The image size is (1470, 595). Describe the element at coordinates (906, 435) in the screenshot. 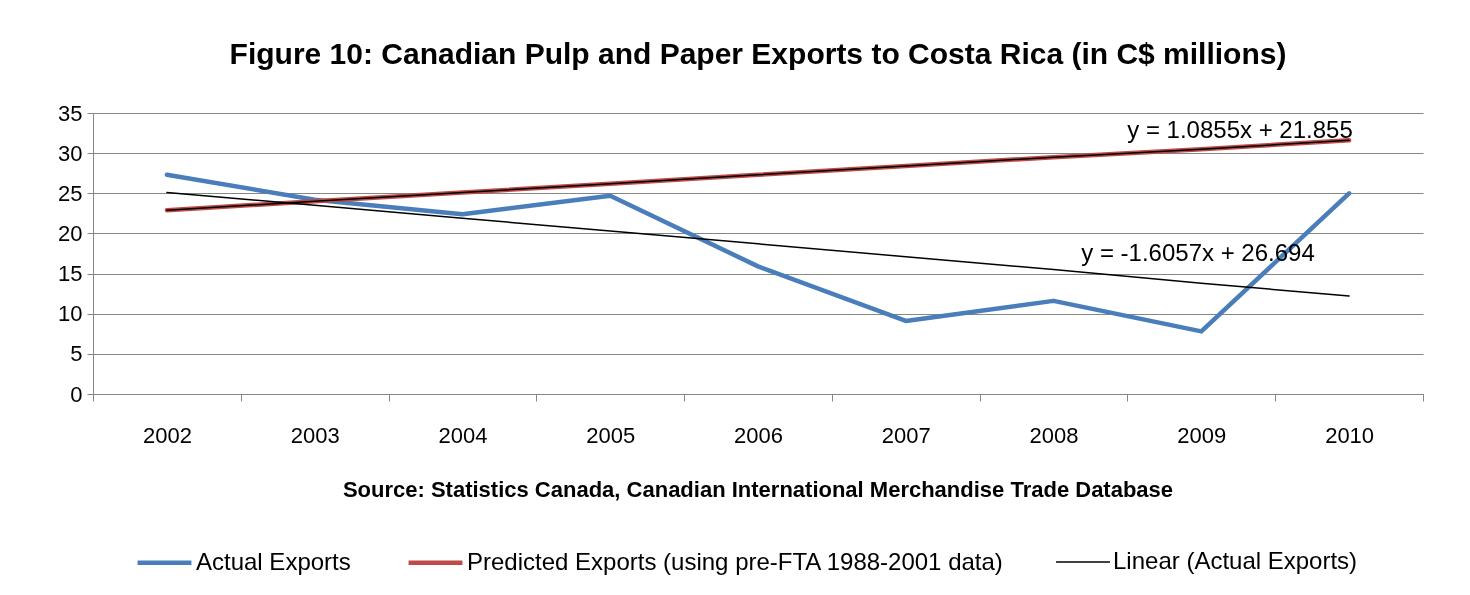

I see `x-tick-label: 2007` at that location.